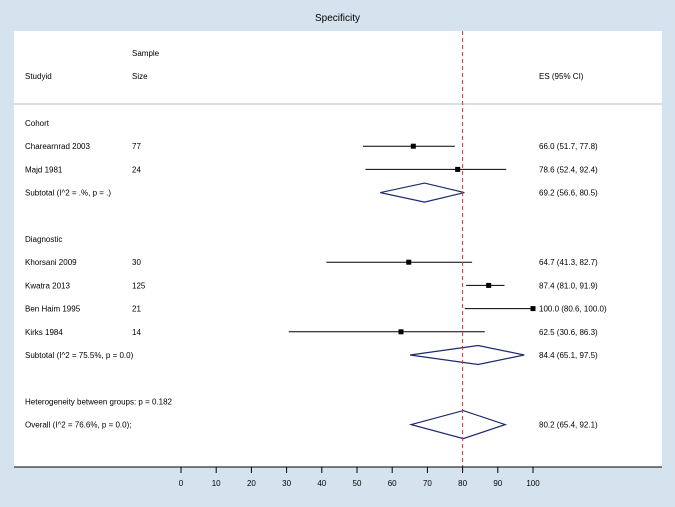  I want to click on header-sample: Sample, so click(146, 53).